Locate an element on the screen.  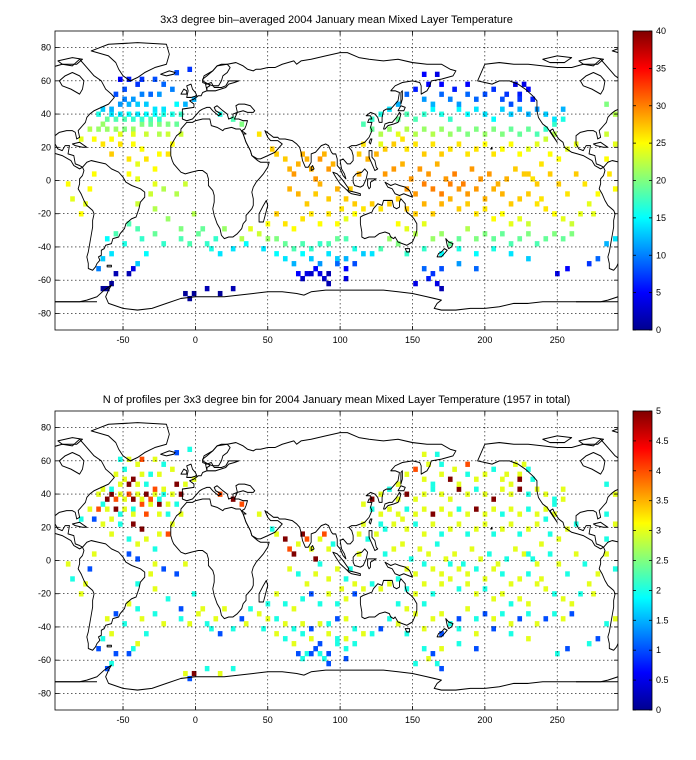
y-tick-label: -20 is located at coordinates (44, 594).